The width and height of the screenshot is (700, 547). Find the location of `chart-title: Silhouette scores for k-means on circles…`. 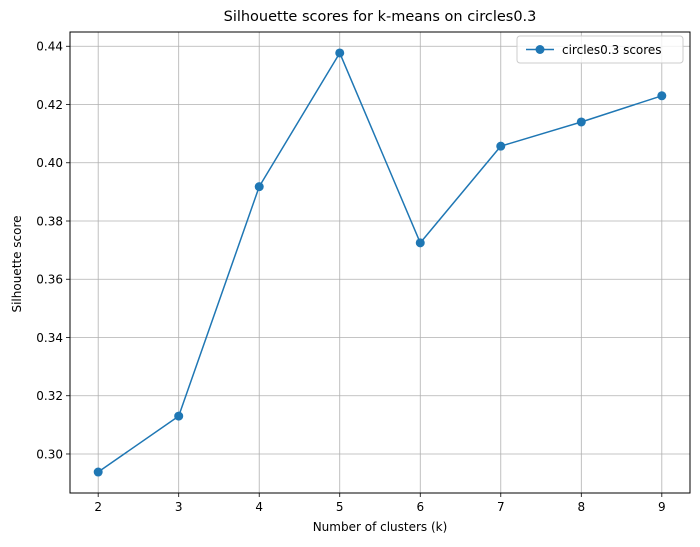

chart-title: Silhouette scores for k-means on circles… is located at coordinates (380, 17).